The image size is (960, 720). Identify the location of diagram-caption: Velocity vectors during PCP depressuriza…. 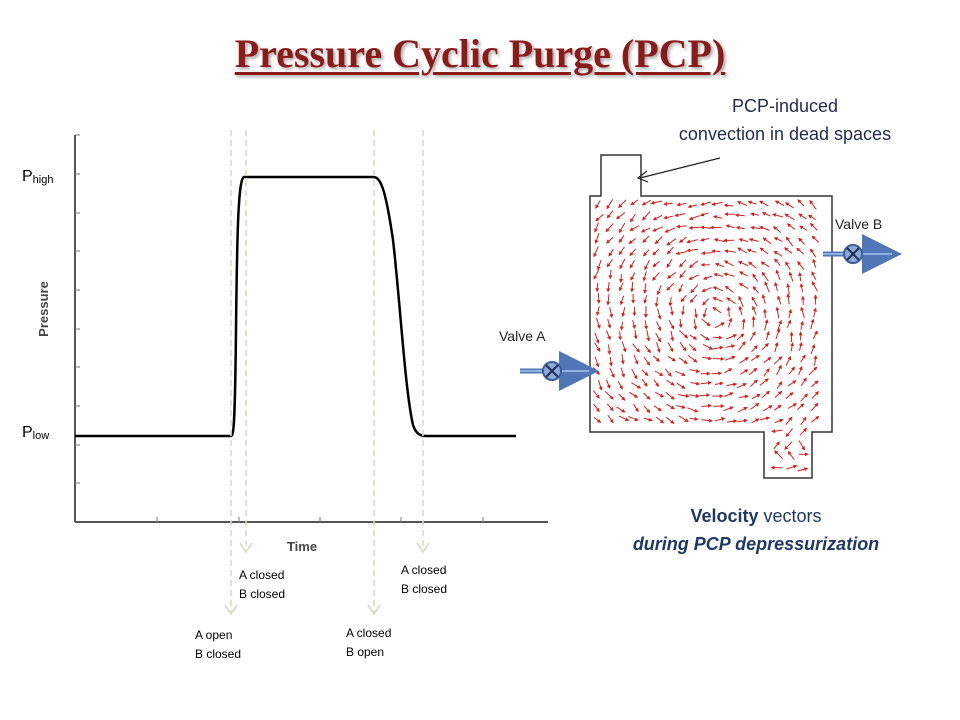
(756, 530).